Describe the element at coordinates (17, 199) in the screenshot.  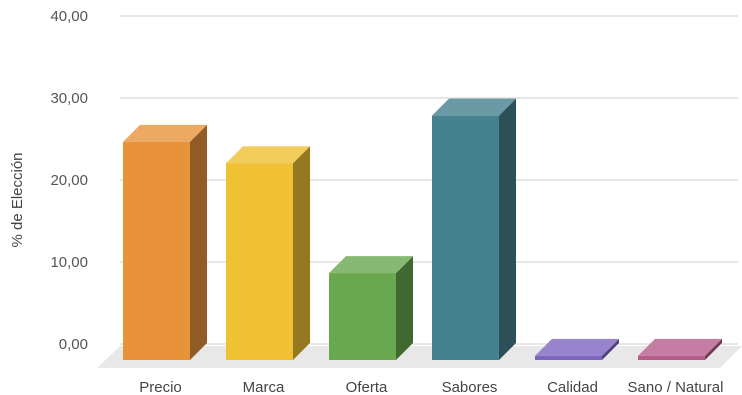
I see `y-axis-title: % de Elección` at that location.